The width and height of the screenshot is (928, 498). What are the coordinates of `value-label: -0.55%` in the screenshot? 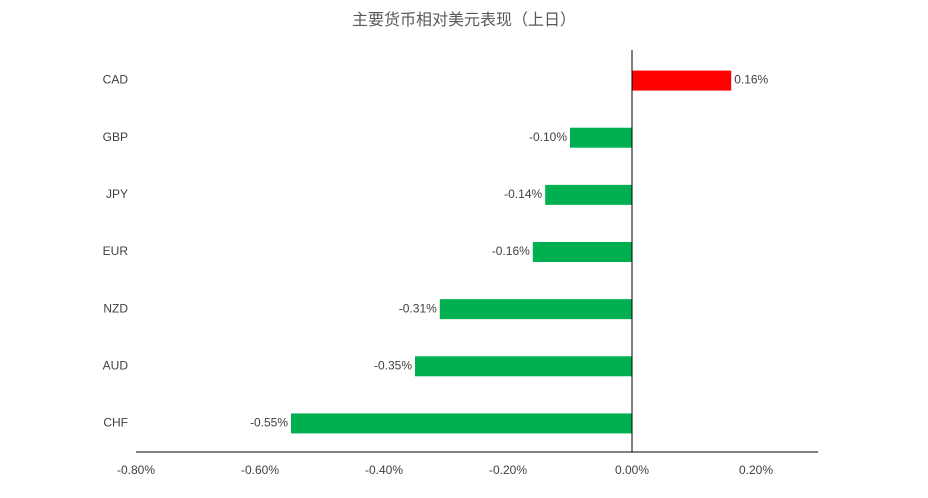 It's located at (269, 423).